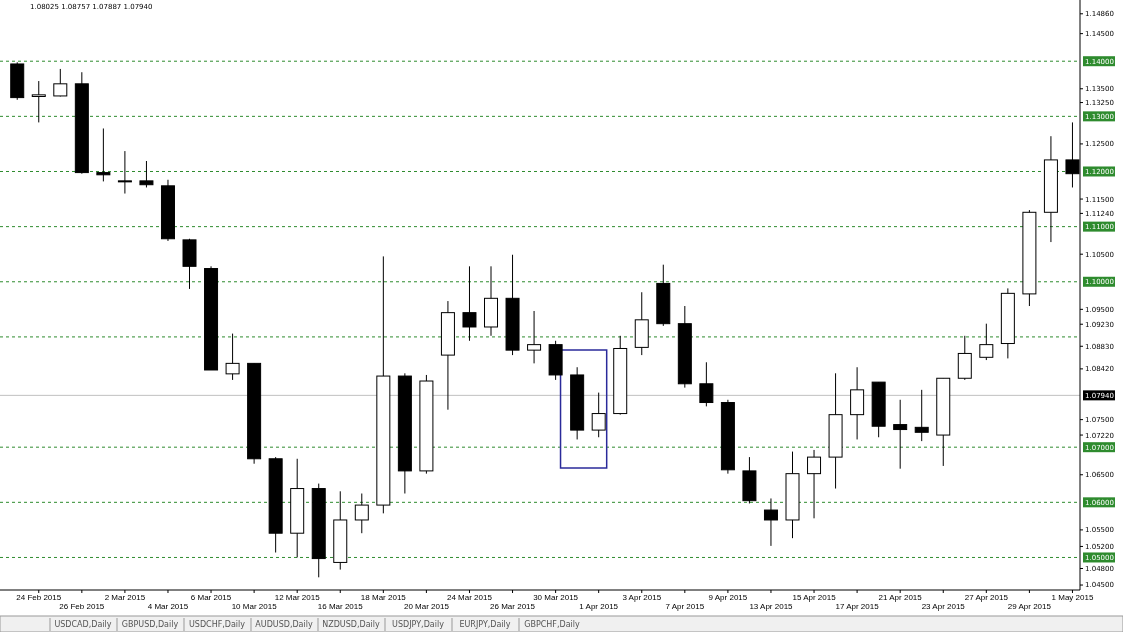  I want to click on text: USDCHF,Daily, so click(217, 624).